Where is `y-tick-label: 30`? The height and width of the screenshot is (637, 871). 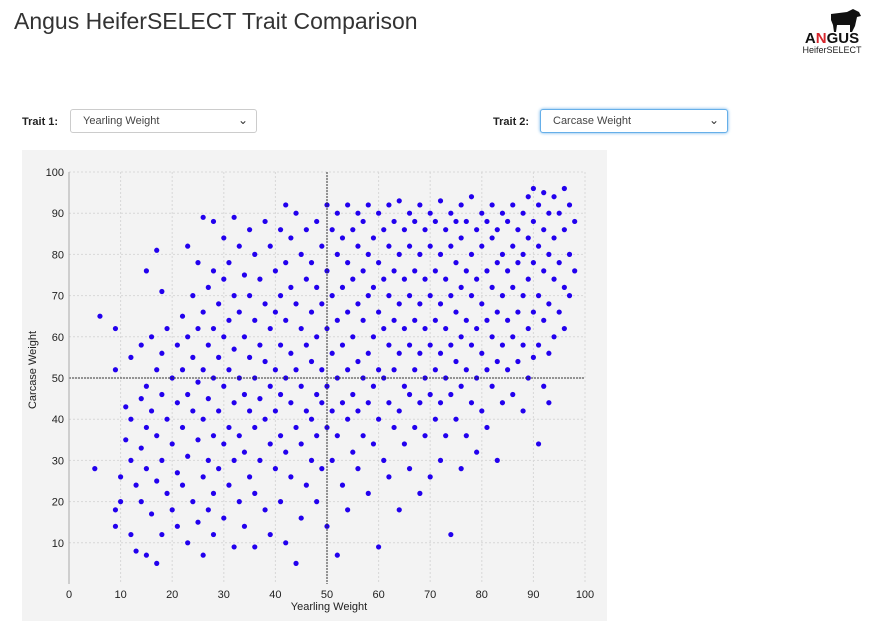
y-tick-label: 30 is located at coordinates (58, 461).